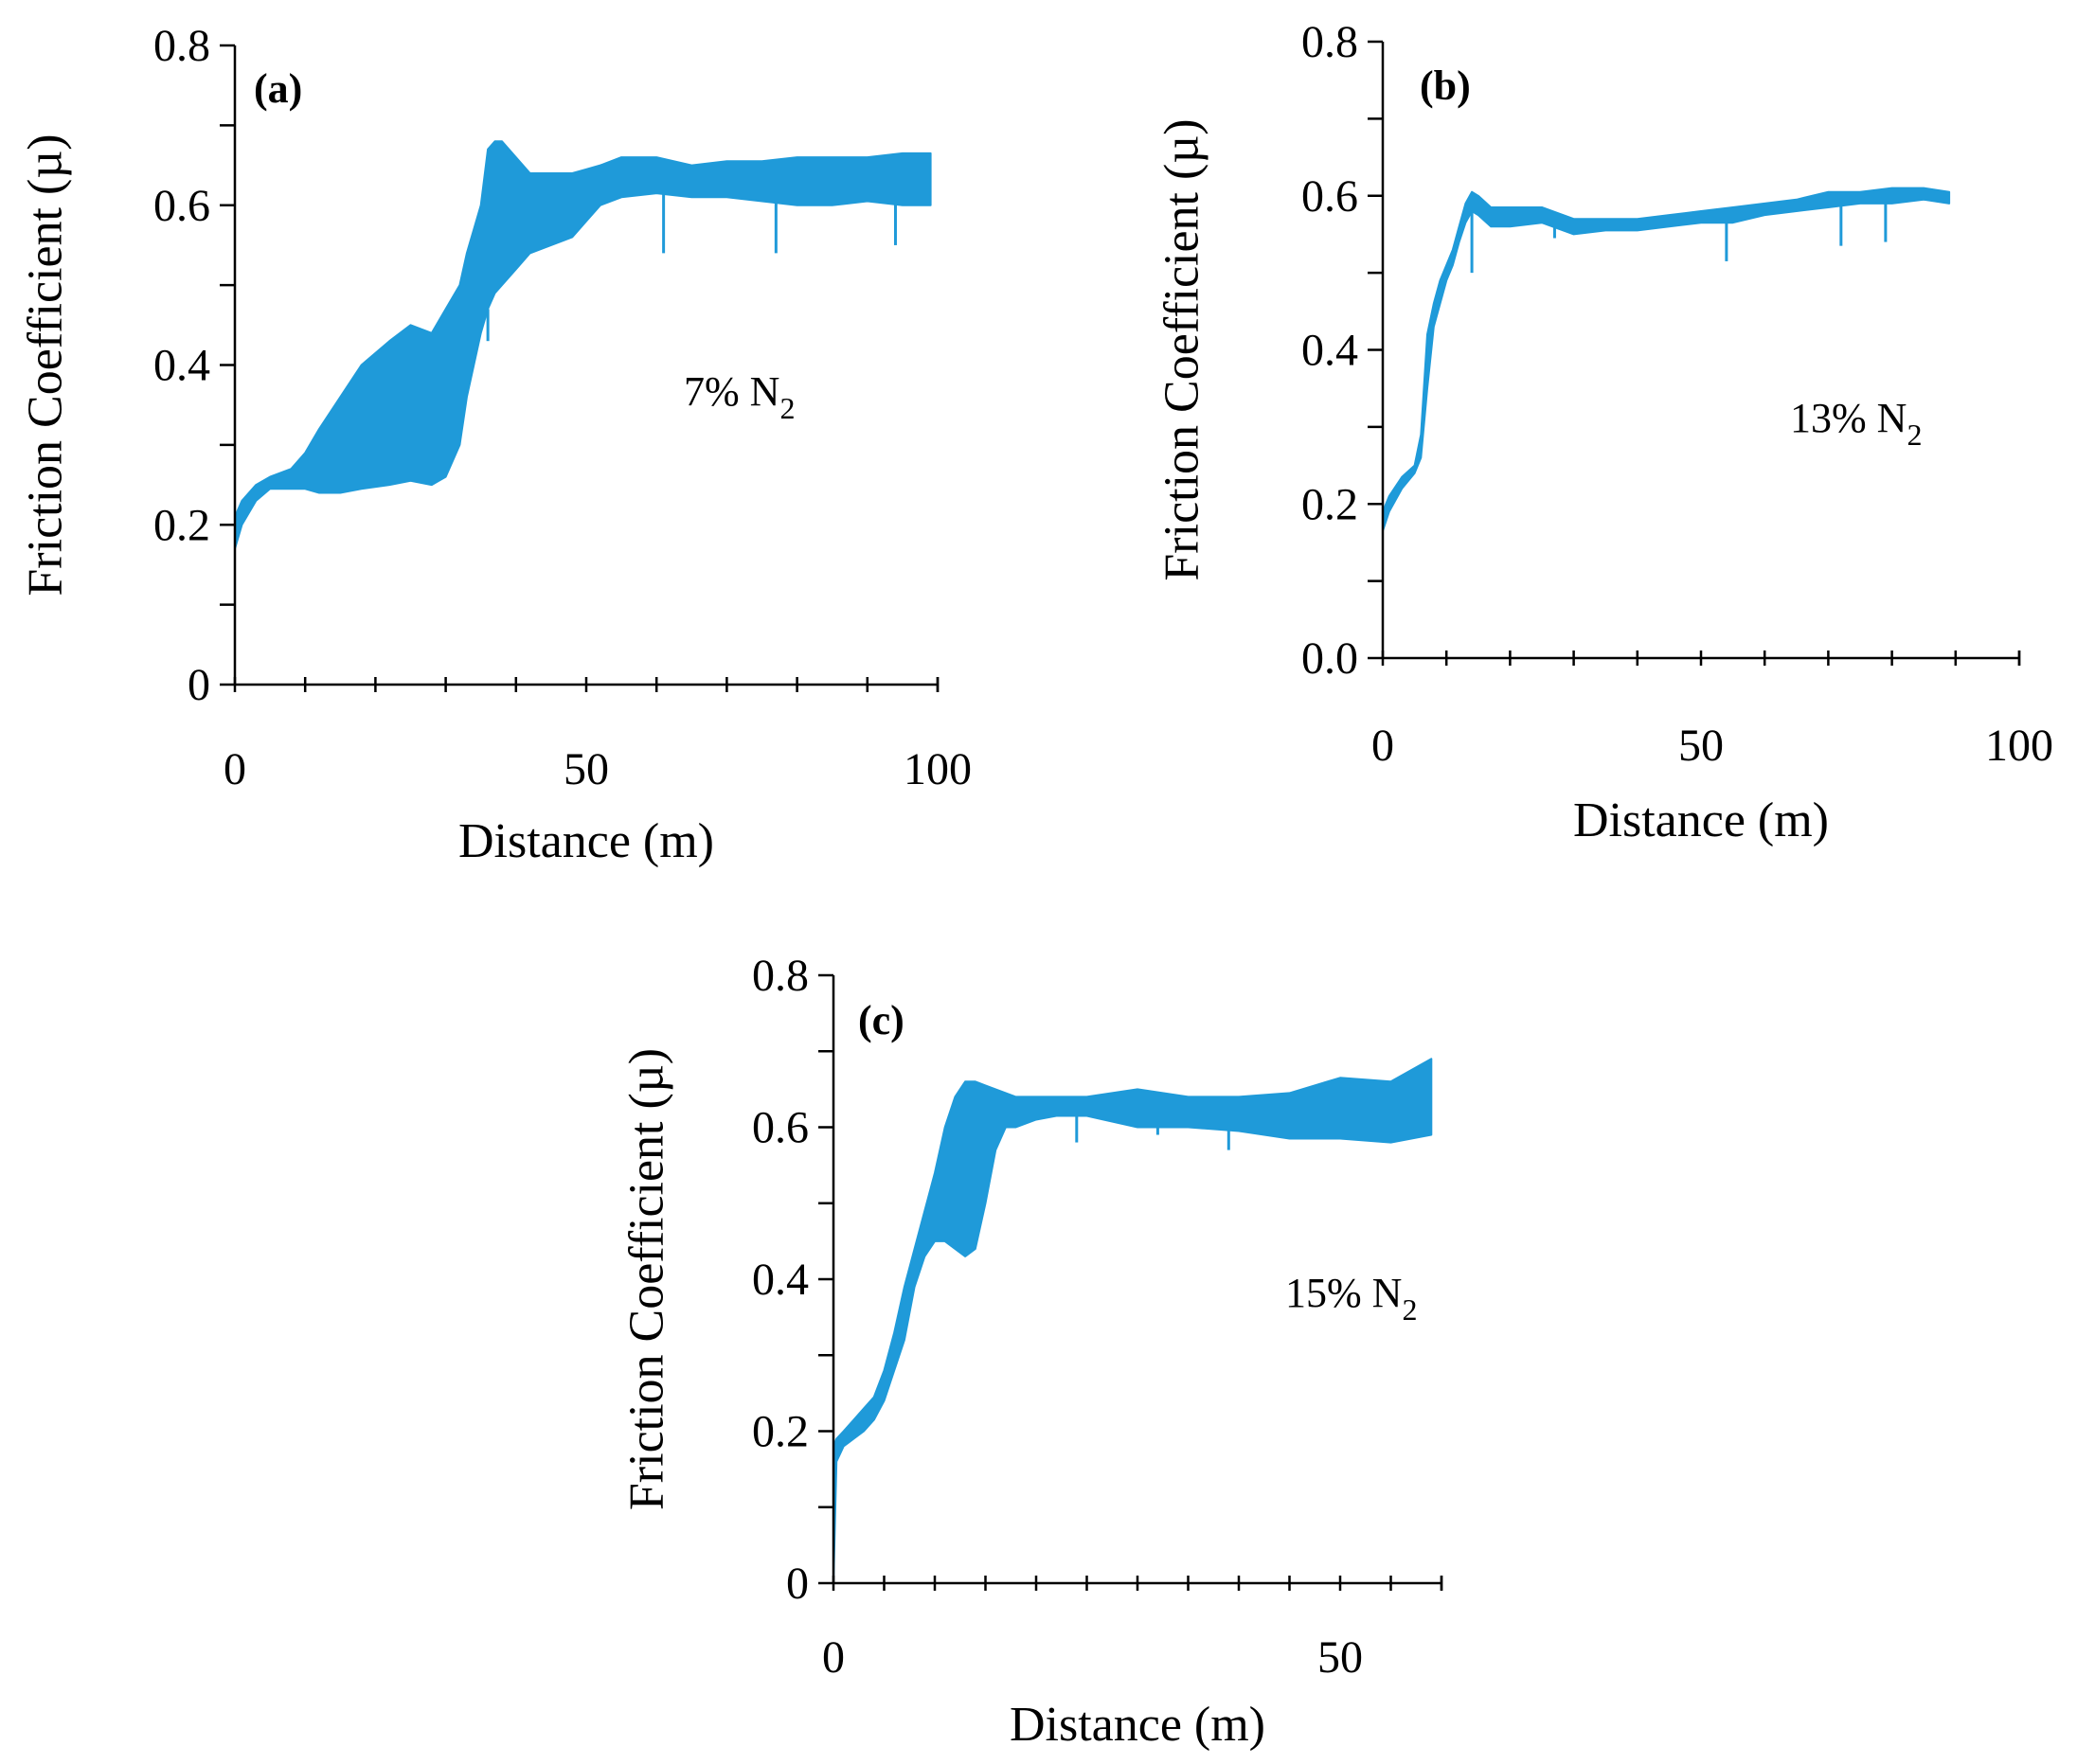 This screenshot has height=1764, width=2077. Describe the element at coordinates (1329, 658) in the screenshot. I see `y-tick-label: 0.0` at that location.